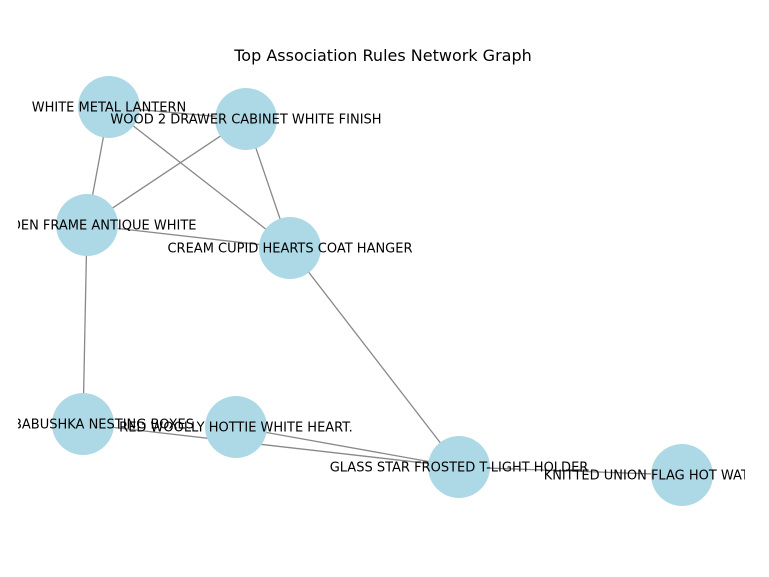 This screenshot has height=577, width=769. I want to click on node-lantern, so click(109, 107).